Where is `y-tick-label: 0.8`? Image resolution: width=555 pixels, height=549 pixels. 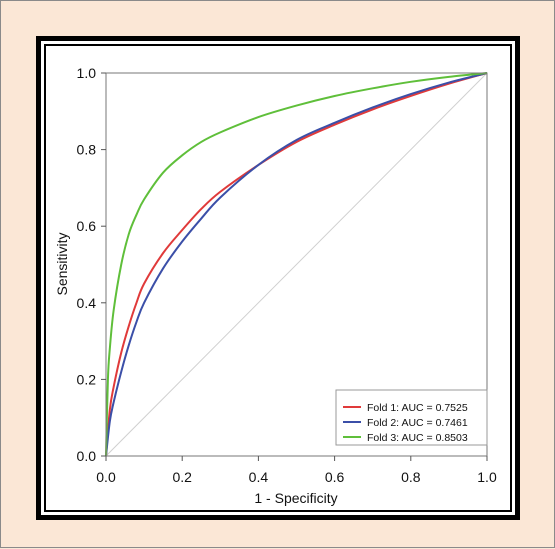 y-tick-label: 0.8 is located at coordinates (87, 150).